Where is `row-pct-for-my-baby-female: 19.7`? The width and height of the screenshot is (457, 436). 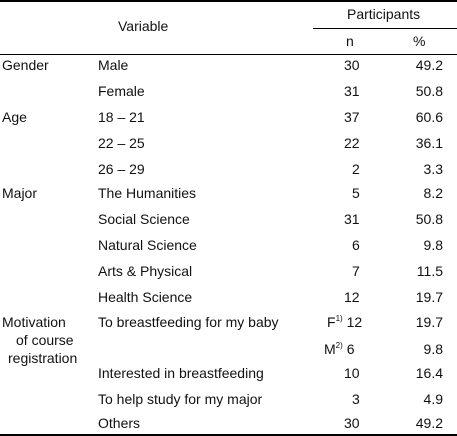
row-pct-for-my-baby-female: 19.7 is located at coordinates (429, 322).